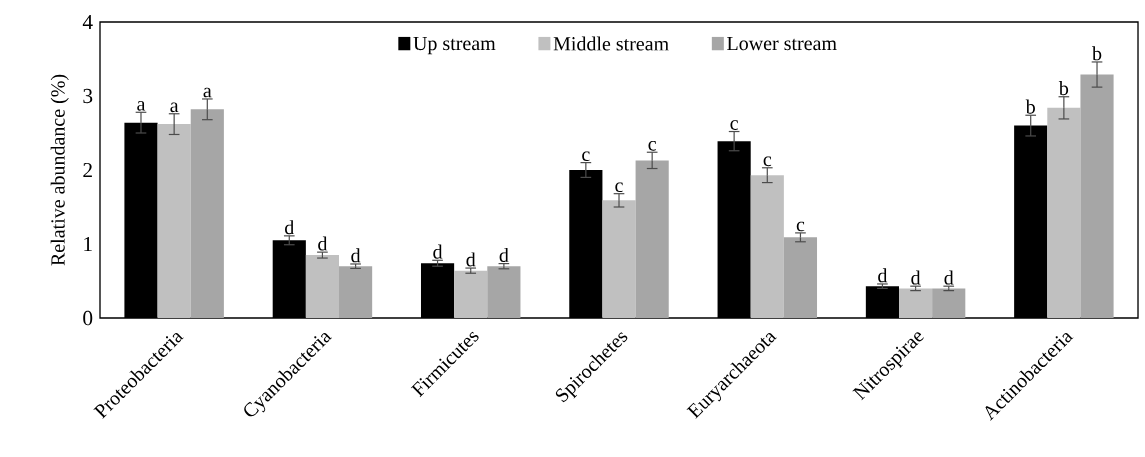 This screenshot has height=457, width=1145. What do you see at coordinates (87, 170) in the screenshot?
I see `y-tick-label: 2` at bounding box center [87, 170].